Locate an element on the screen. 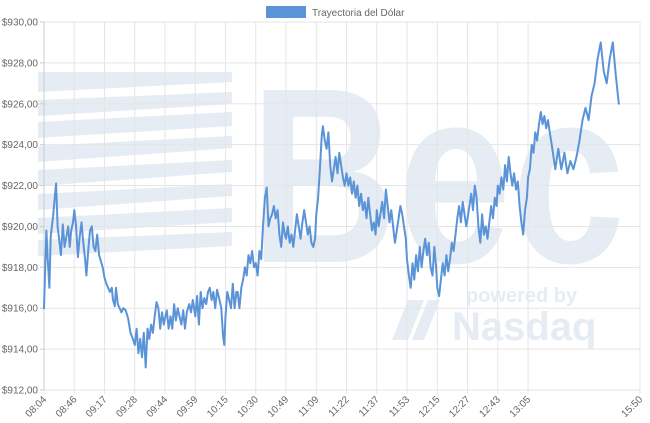 The width and height of the screenshot is (650, 423). x-tick-label: 11:09 is located at coordinates (308, 406).